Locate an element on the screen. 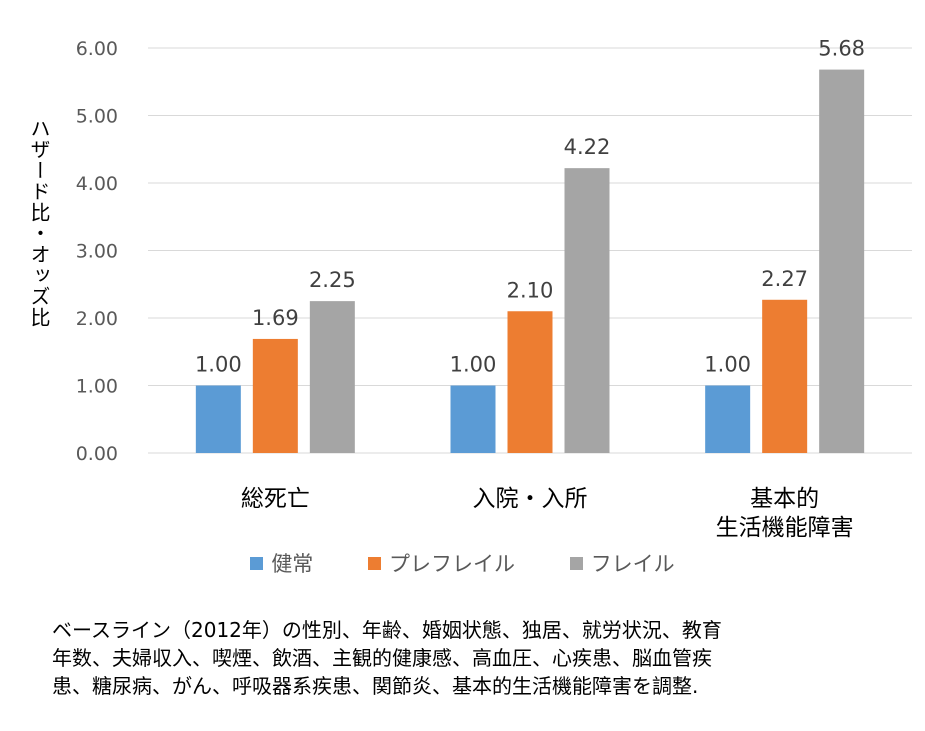  data-label: 1.69 is located at coordinates (275, 318).